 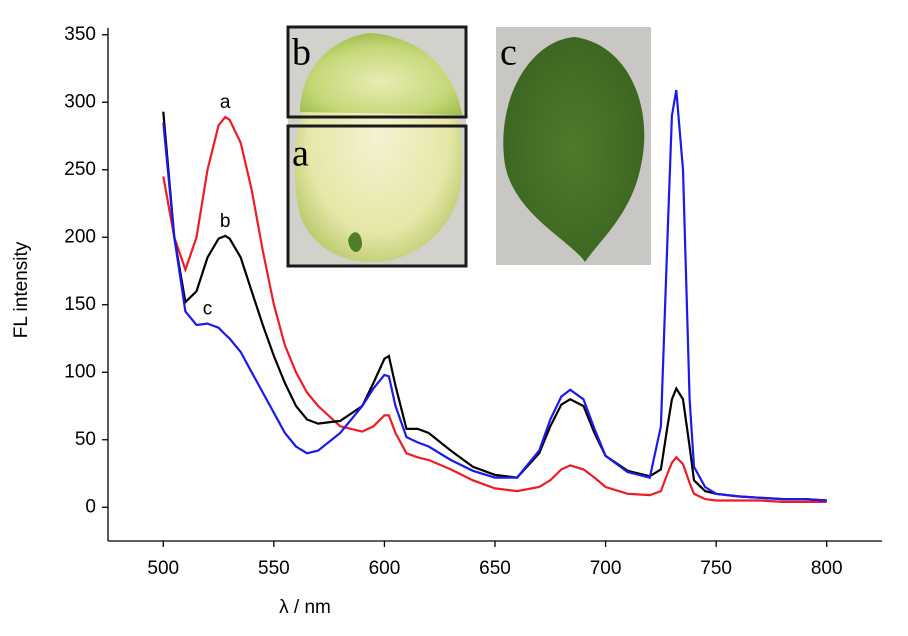 I want to click on x-tick-label: 550, so click(x=274, y=568).